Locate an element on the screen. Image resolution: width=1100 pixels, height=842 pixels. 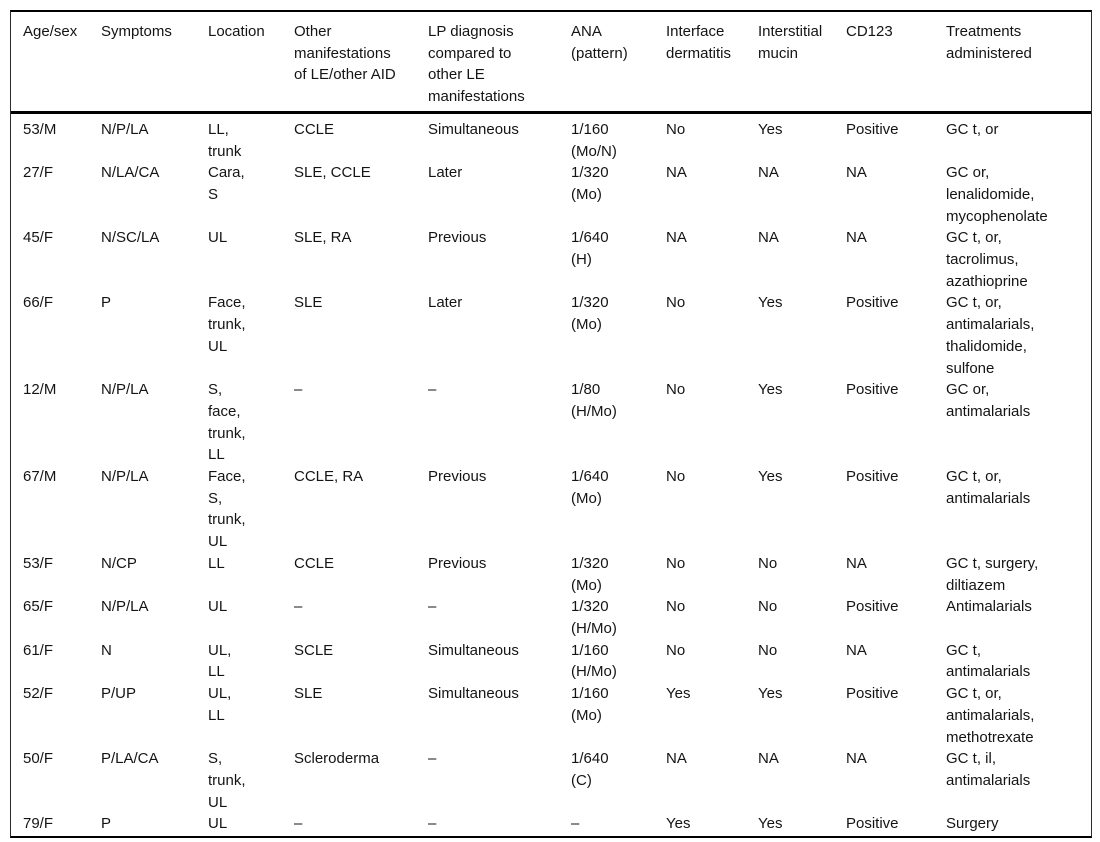
table-cell: N is located at coordinates (106, 650).